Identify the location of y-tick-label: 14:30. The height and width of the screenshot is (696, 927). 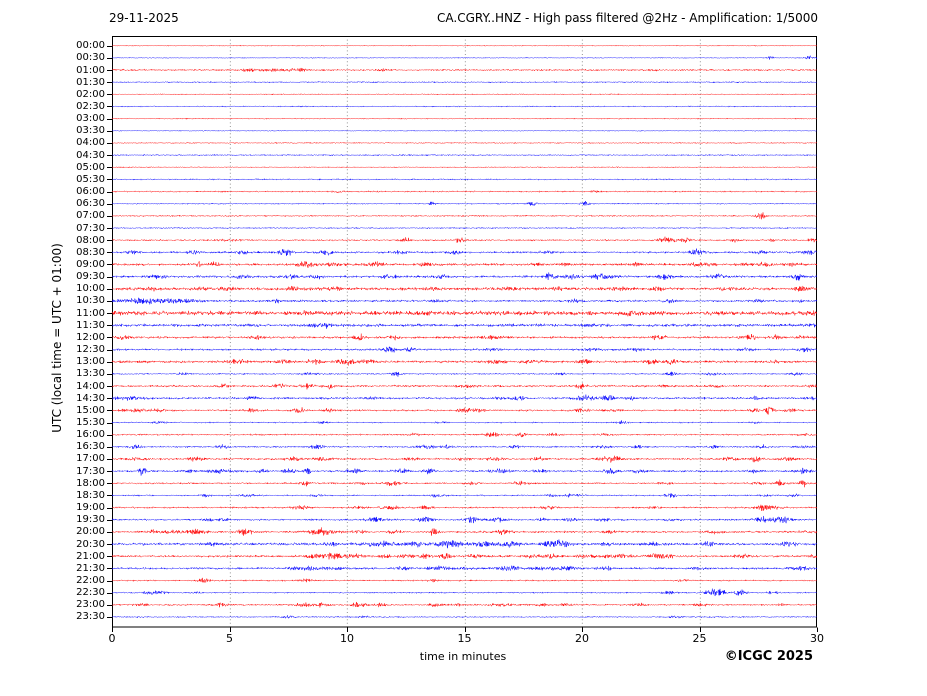
(90, 398).